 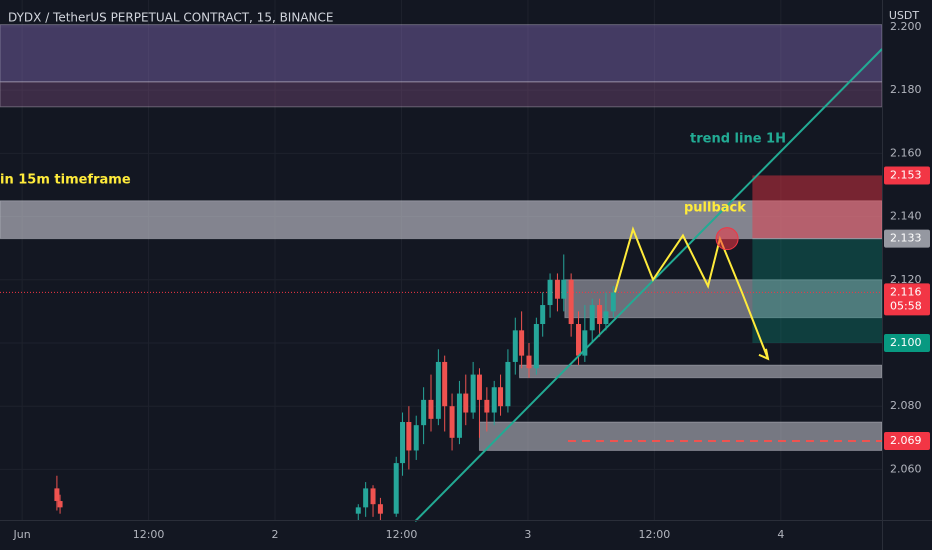 I want to click on x-tick-label: Jun, so click(x=22, y=534).